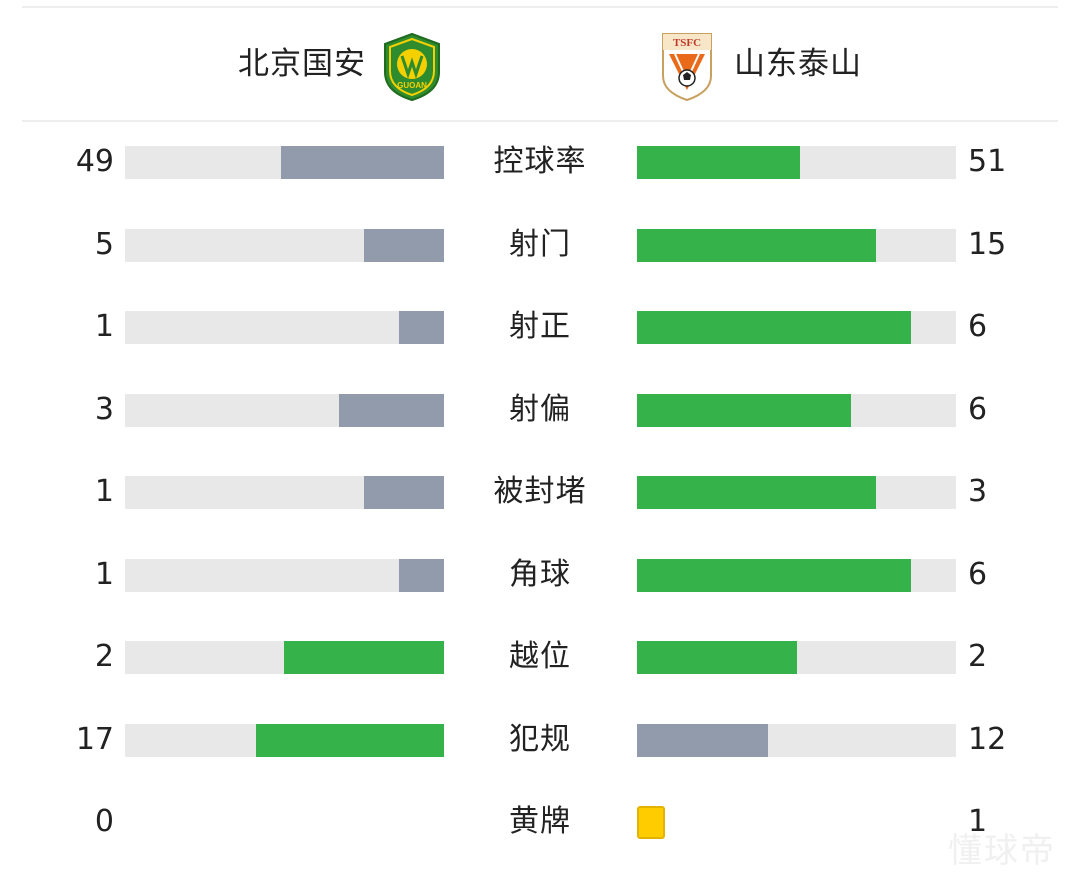 The width and height of the screenshot is (1080, 884). Describe the element at coordinates (540, 7) in the screenshot. I see `top-divider` at that location.